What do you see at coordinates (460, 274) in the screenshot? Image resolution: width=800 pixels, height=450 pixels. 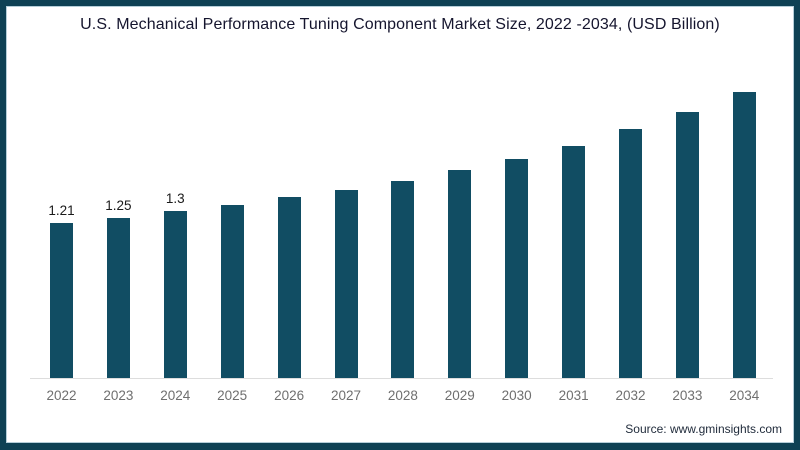 I see `bar-2029` at bounding box center [460, 274].